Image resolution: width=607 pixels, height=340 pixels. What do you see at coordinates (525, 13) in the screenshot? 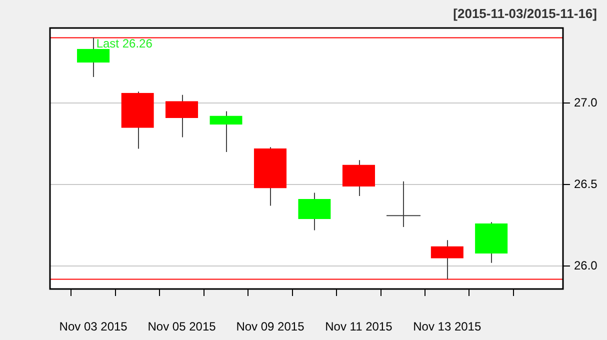
I see `chart-title: [2015-11-03/2015-11-16]` at bounding box center [525, 13].